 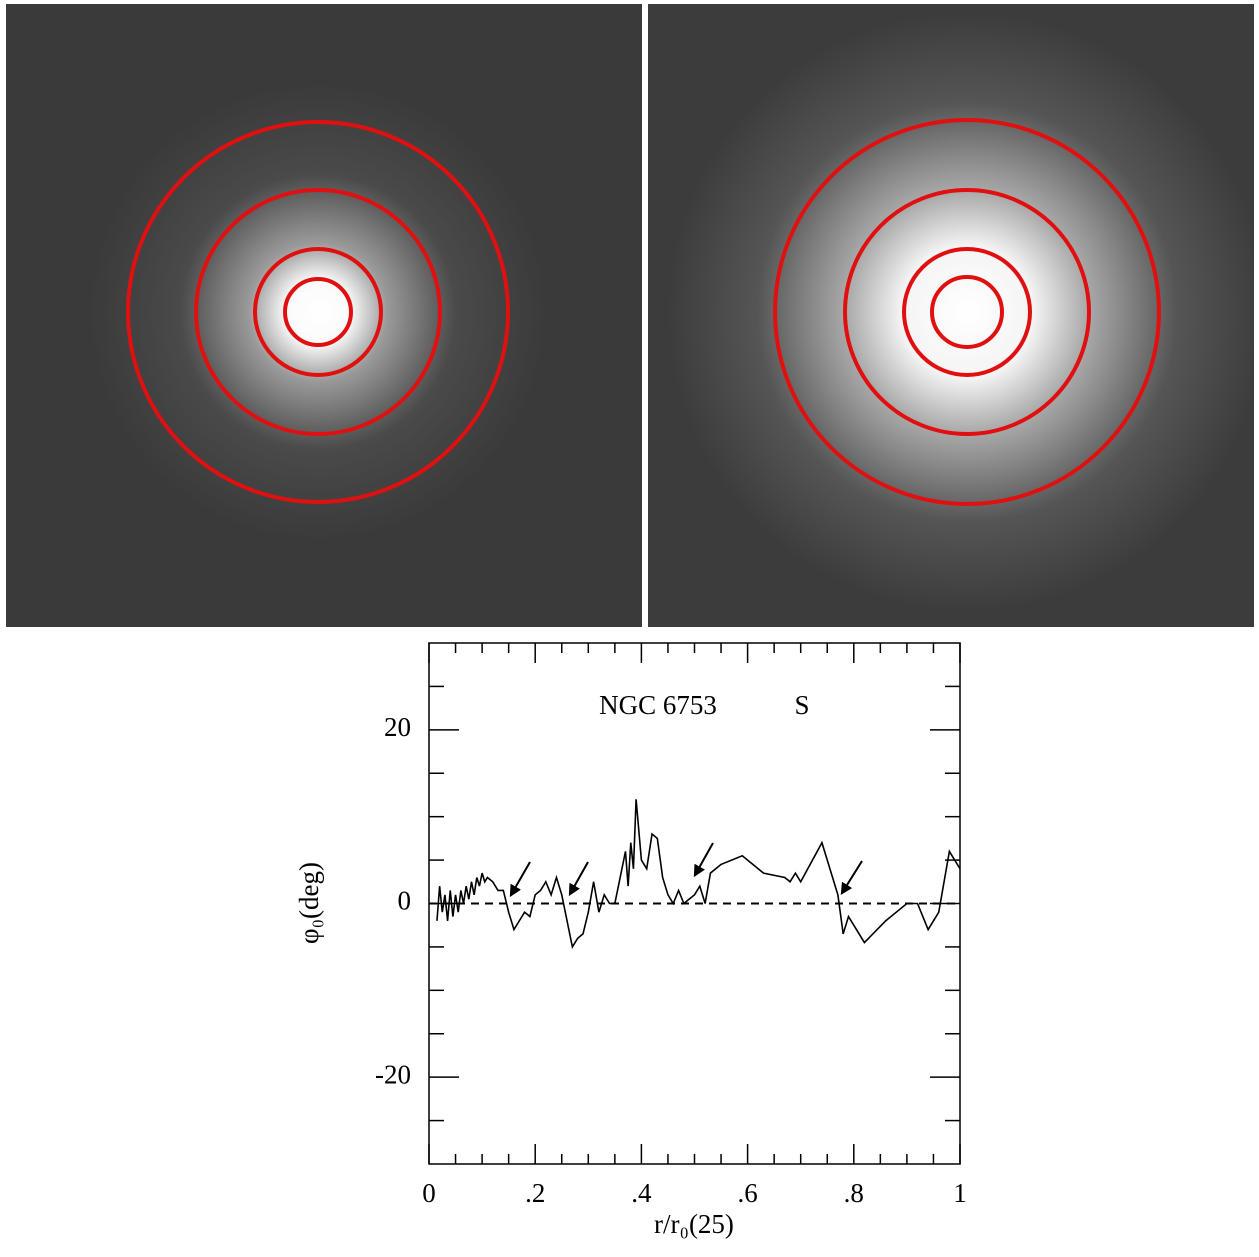 I want to click on chart-title: NGC 6753, so click(x=658, y=705).